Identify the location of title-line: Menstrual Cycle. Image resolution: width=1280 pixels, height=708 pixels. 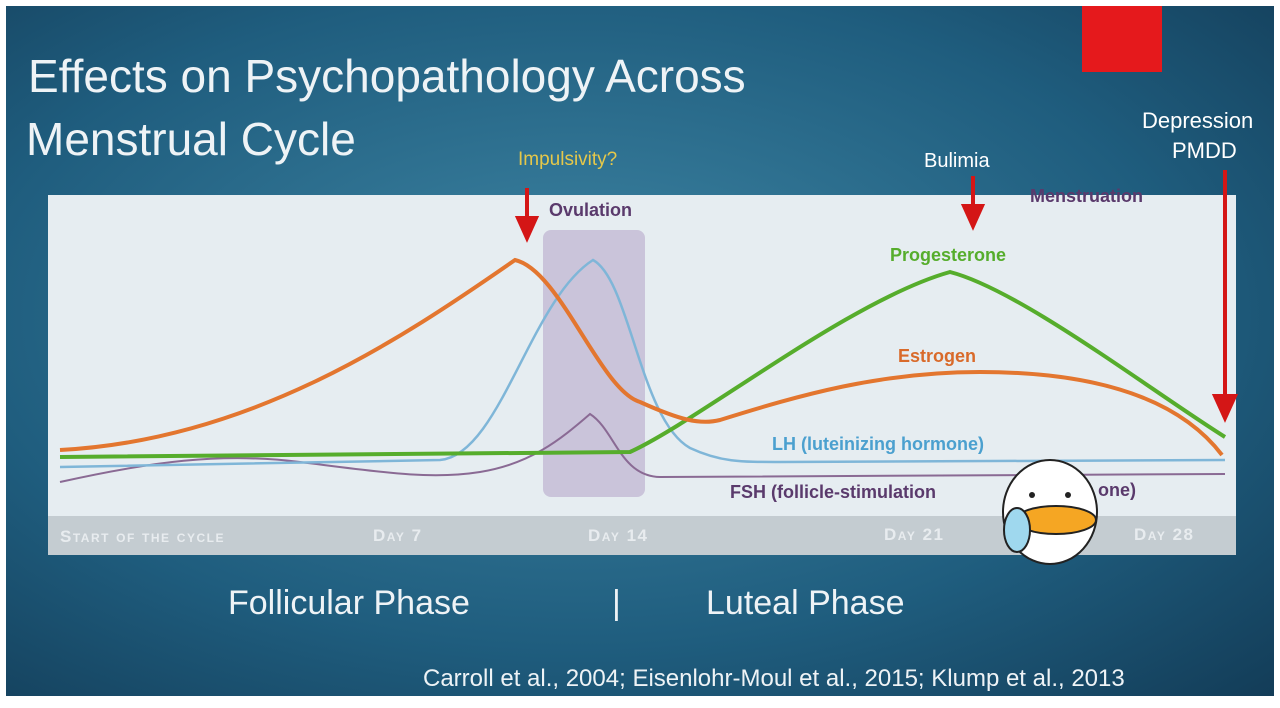
(191, 139).